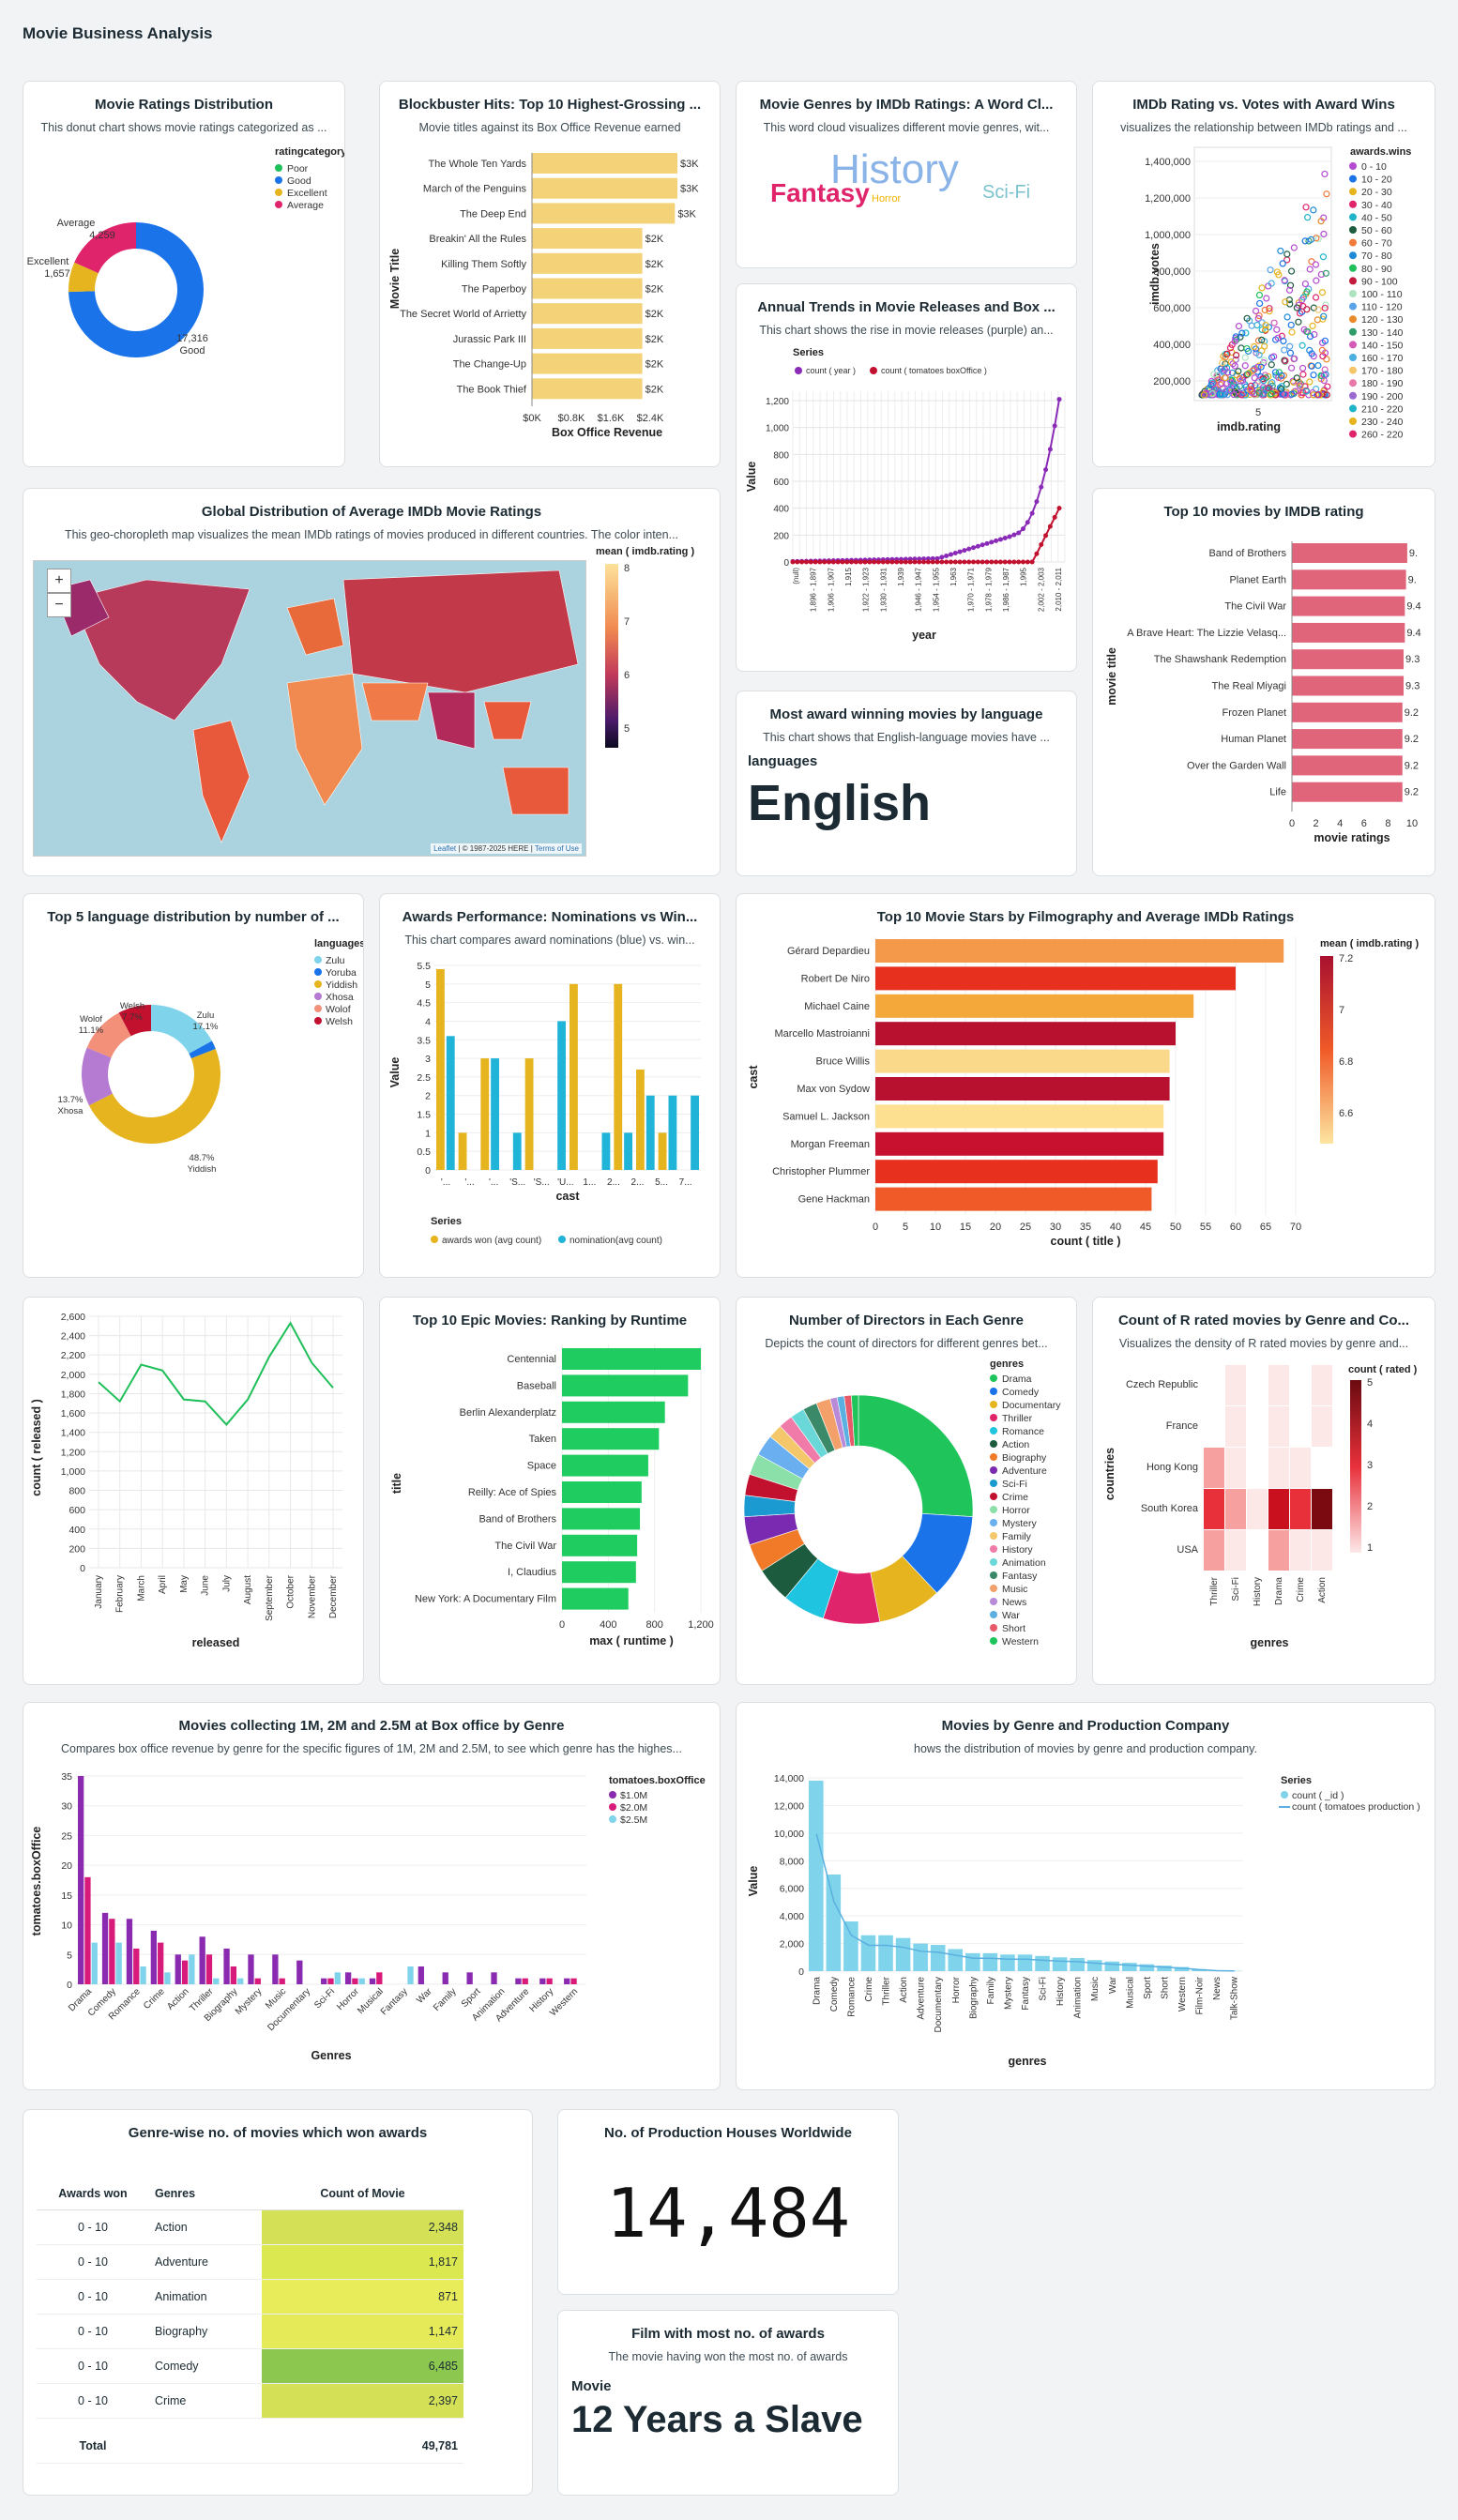 This screenshot has height=2520, width=1458. What do you see at coordinates (59, 581) in the screenshot?
I see `zoom-in-button: +` at bounding box center [59, 581].